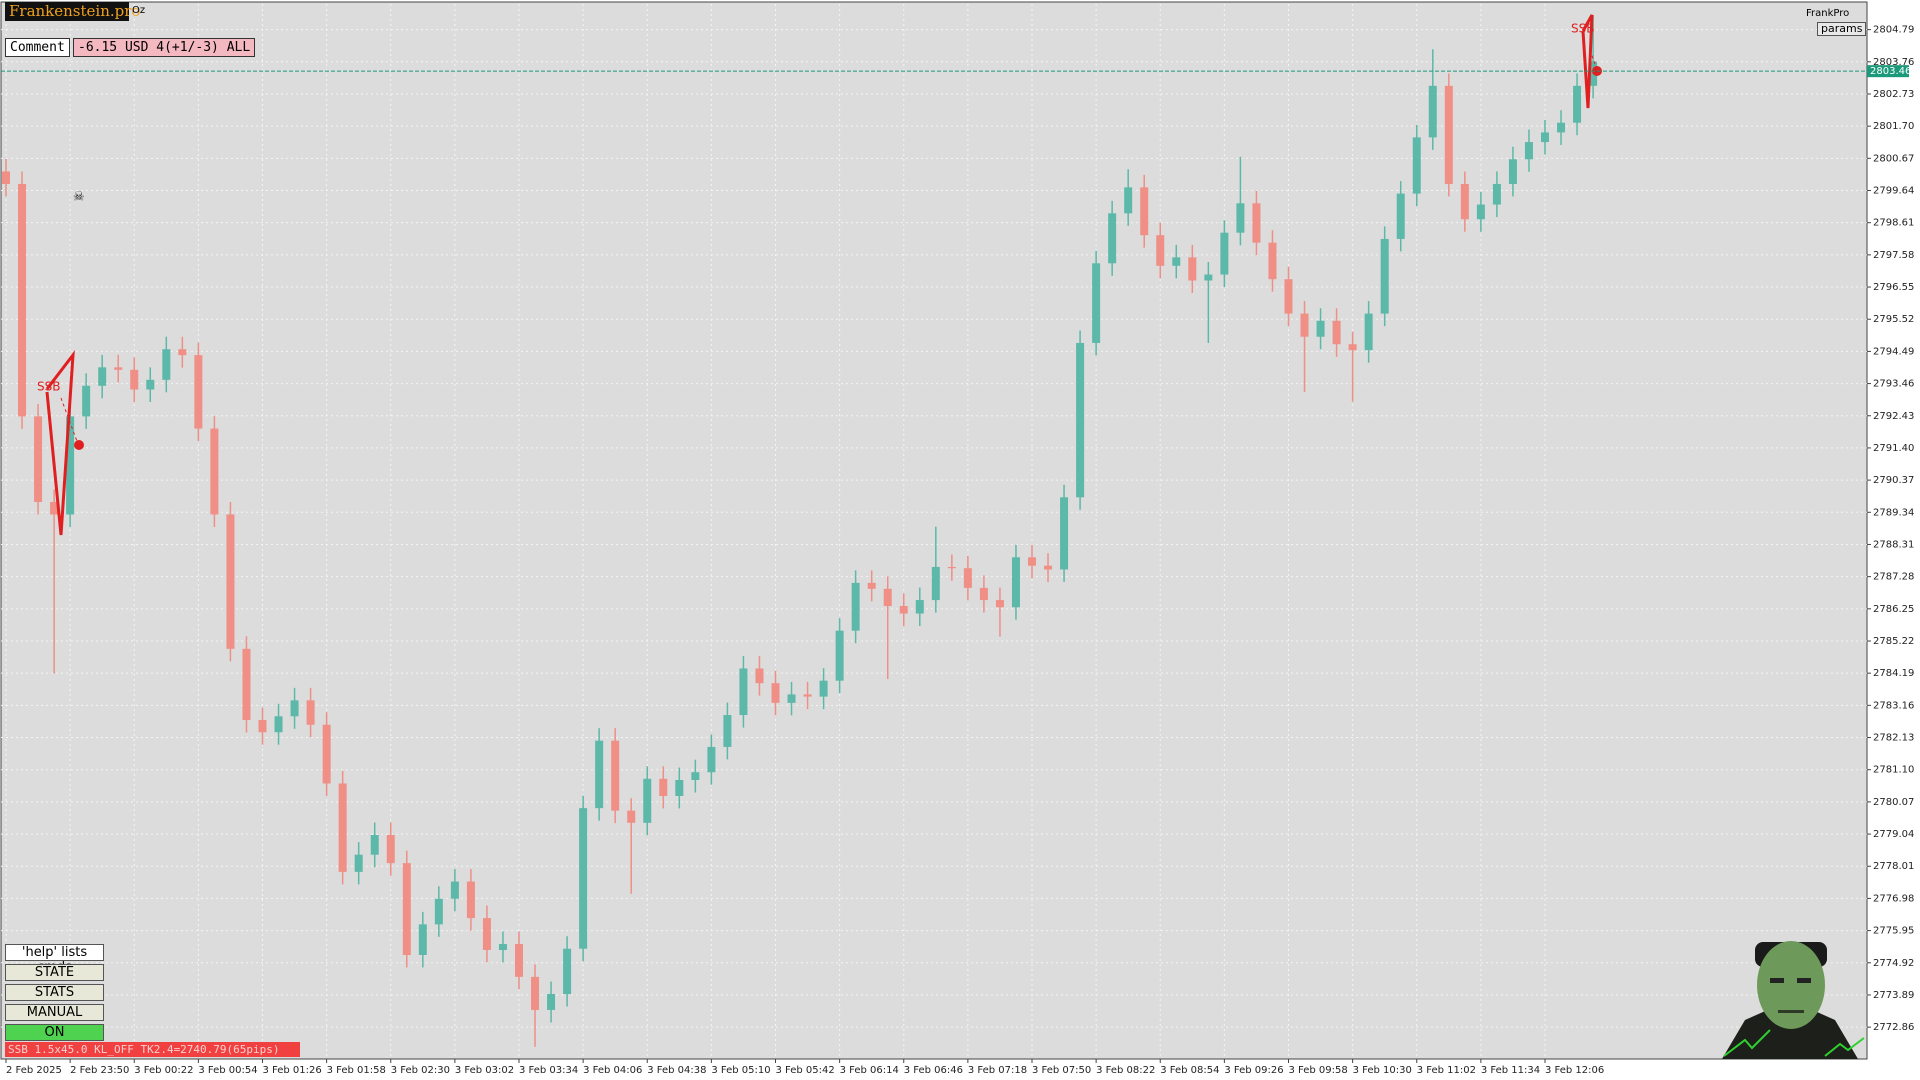  What do you see at coordinates (1893, 319) in the screenshot?
I see `y-tick-label: 2795.52` at bounding box center [1893, 319].